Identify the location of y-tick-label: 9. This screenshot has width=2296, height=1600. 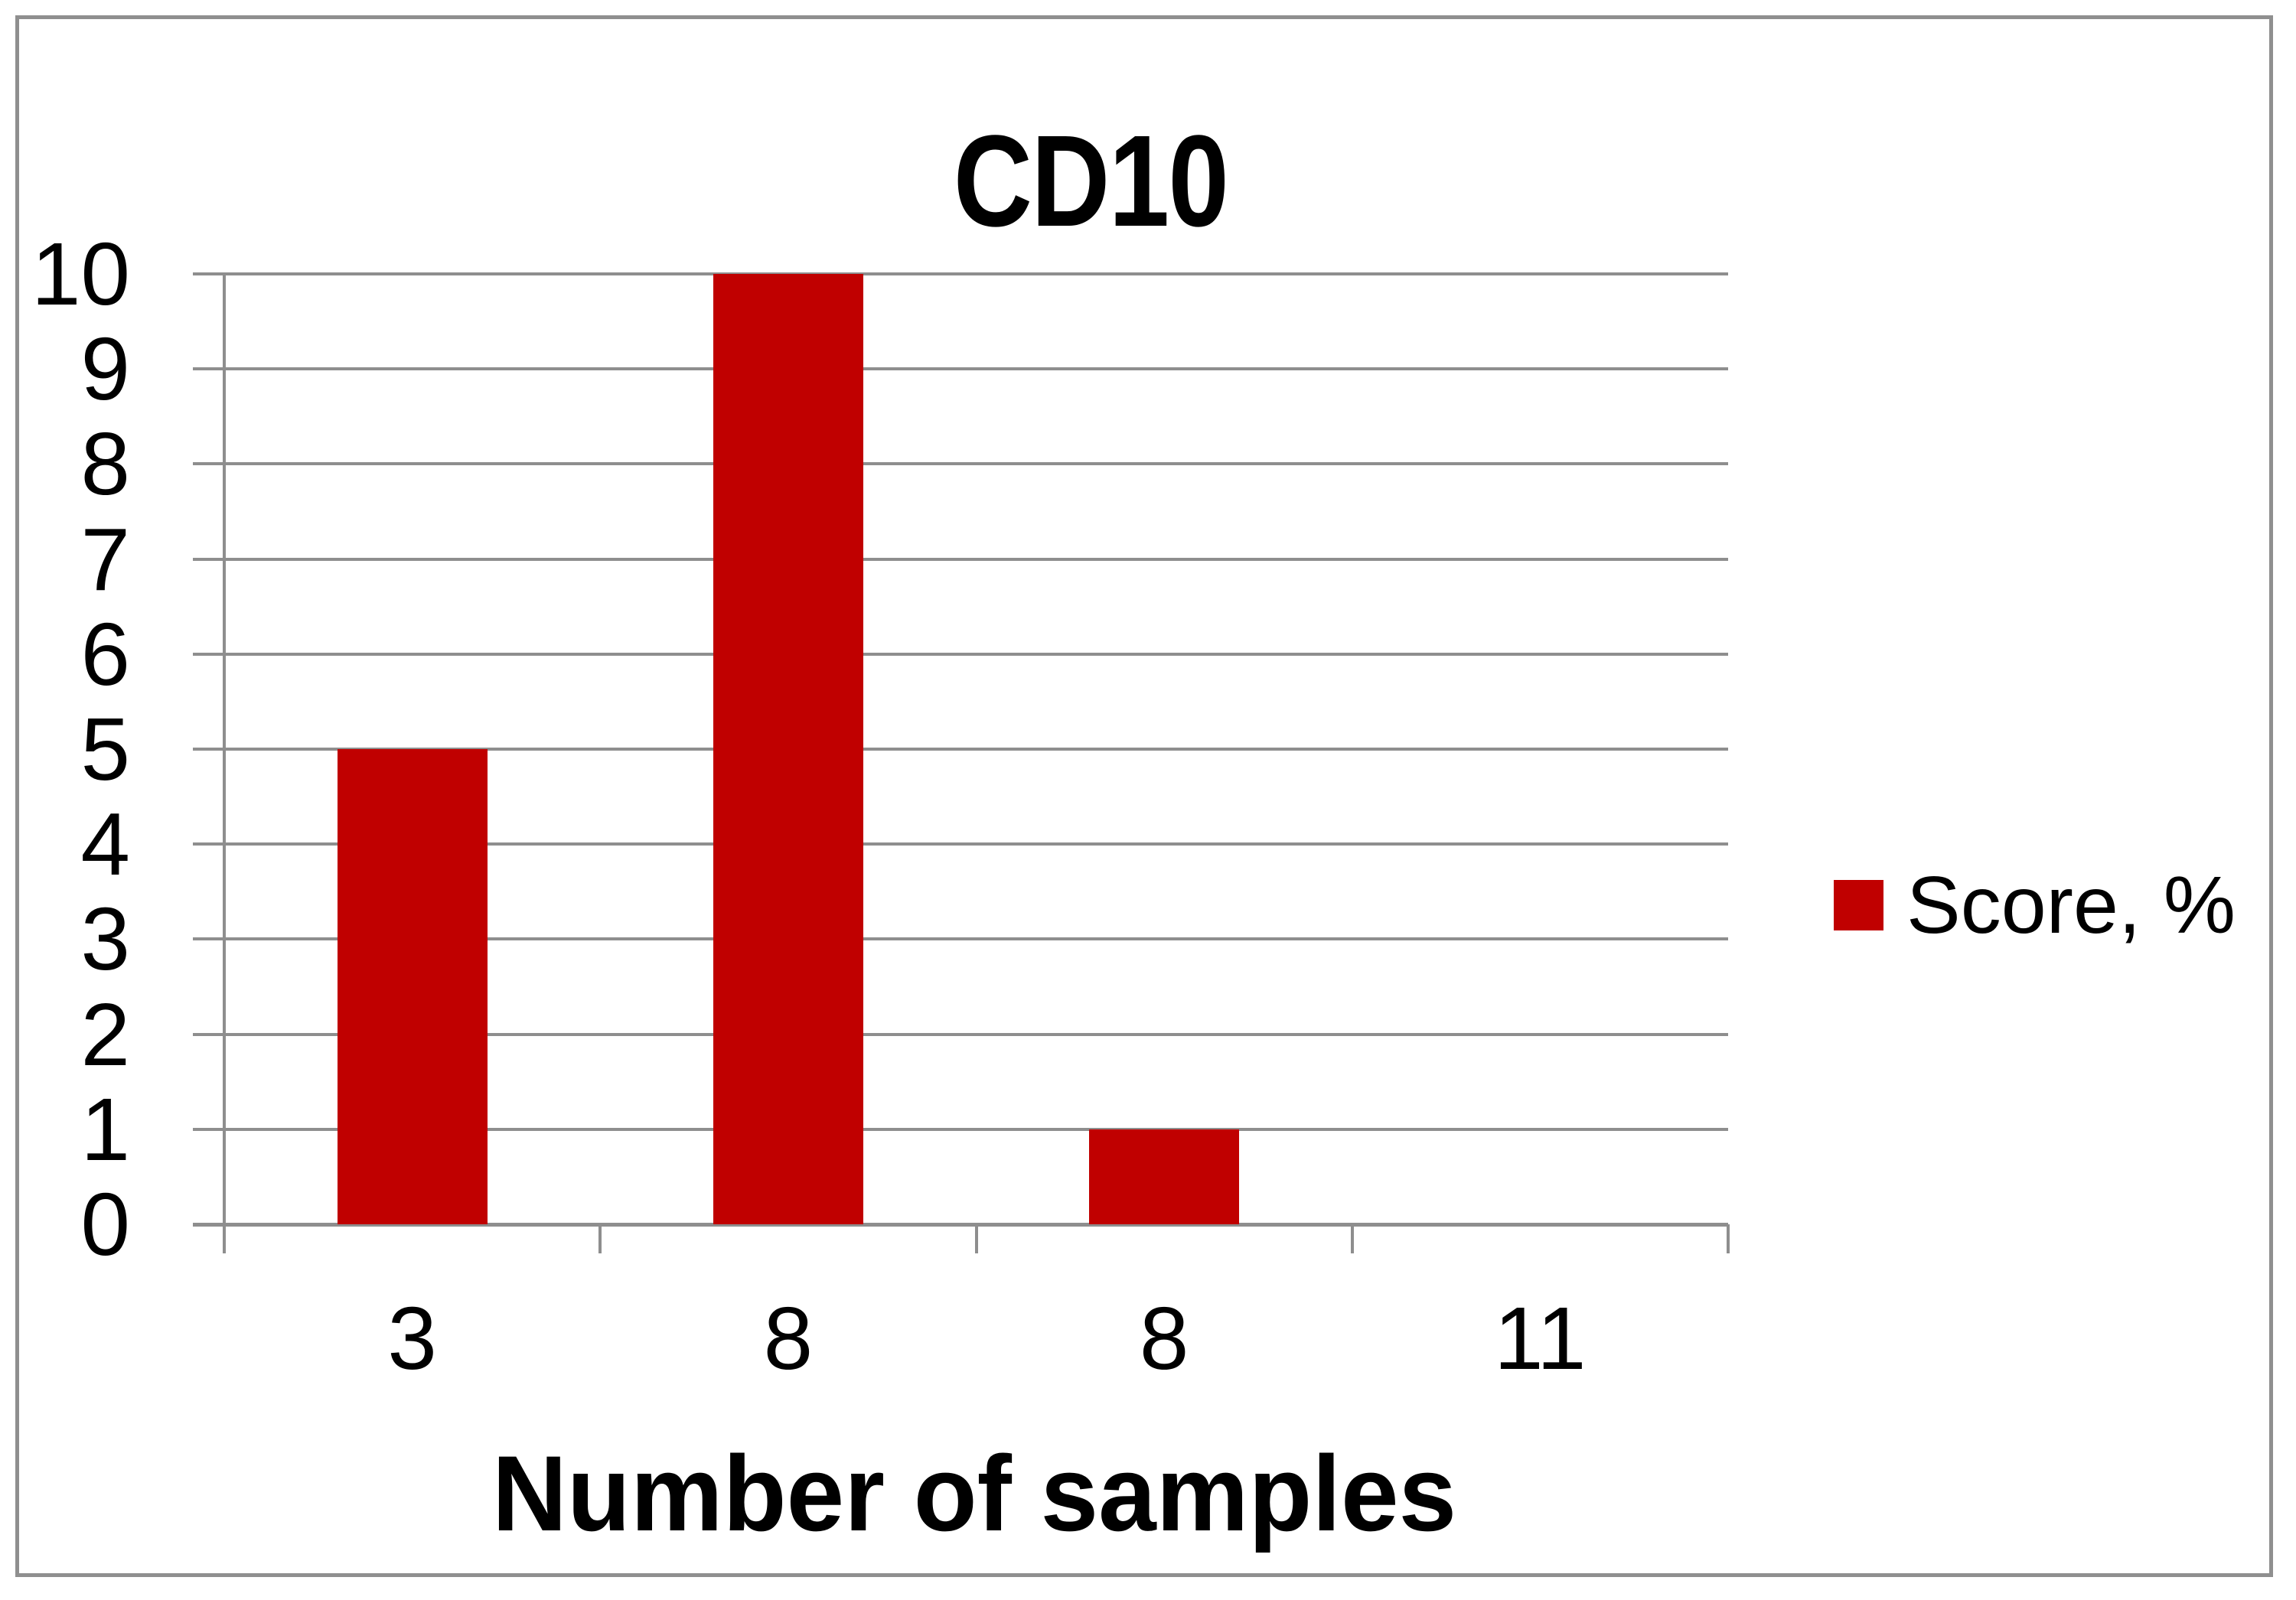
(105, 369).